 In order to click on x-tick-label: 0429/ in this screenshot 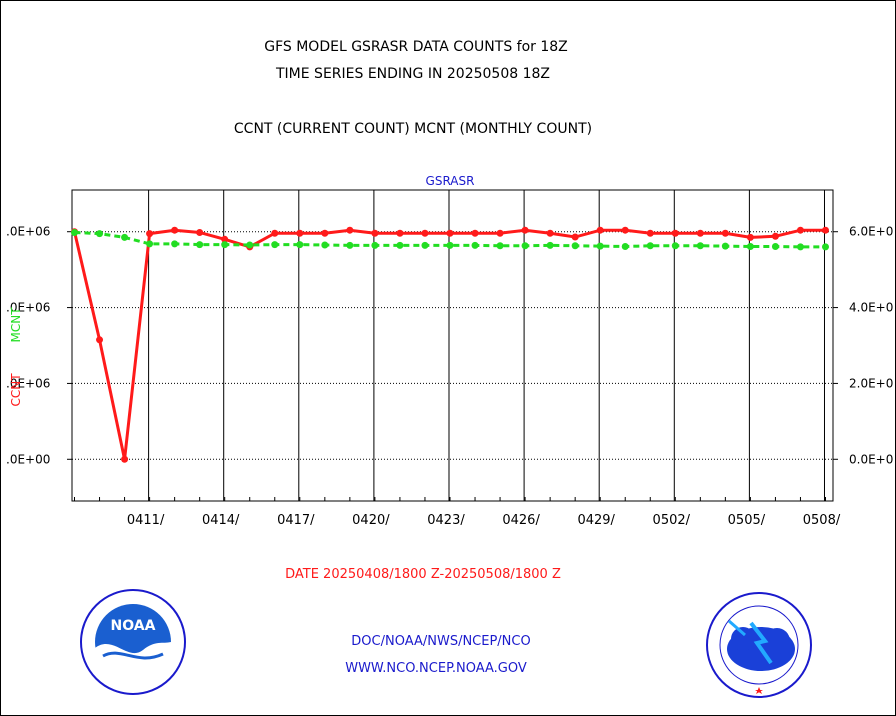, I will do `click(596, 520)`.